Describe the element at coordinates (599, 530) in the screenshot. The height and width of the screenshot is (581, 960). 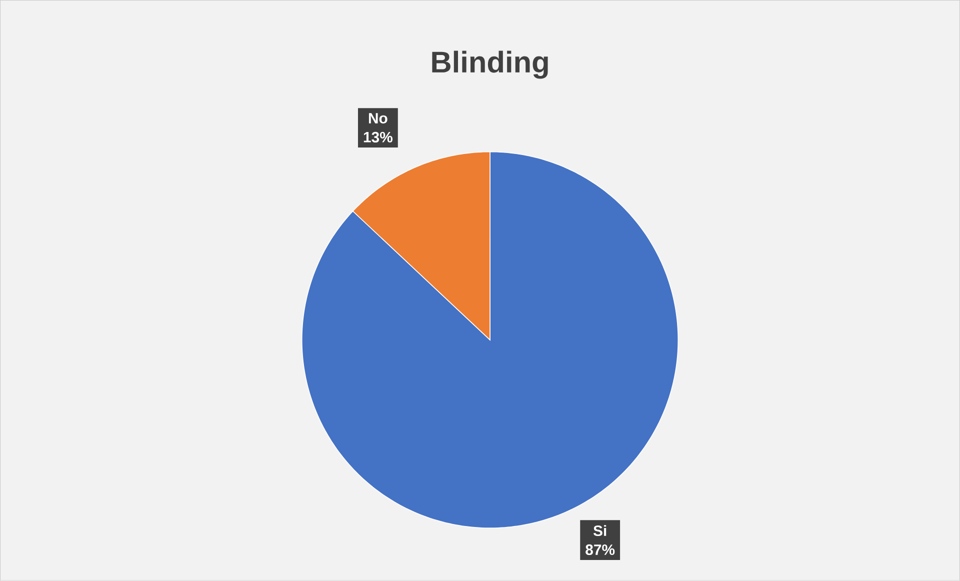
I see `slice-label: Si` at that location.